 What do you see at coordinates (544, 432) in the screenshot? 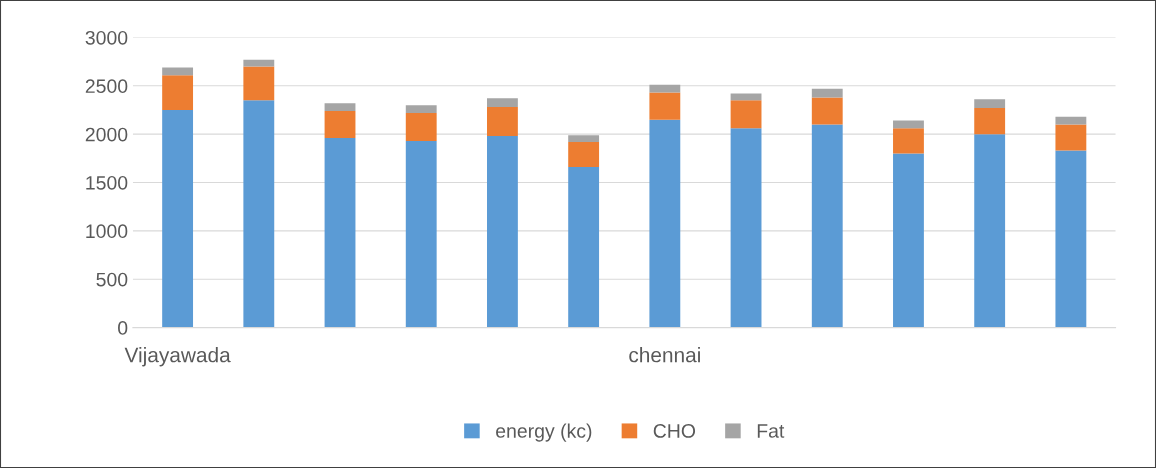
I see `legend-label: energy (kc)` at bounding box center [544, 432].